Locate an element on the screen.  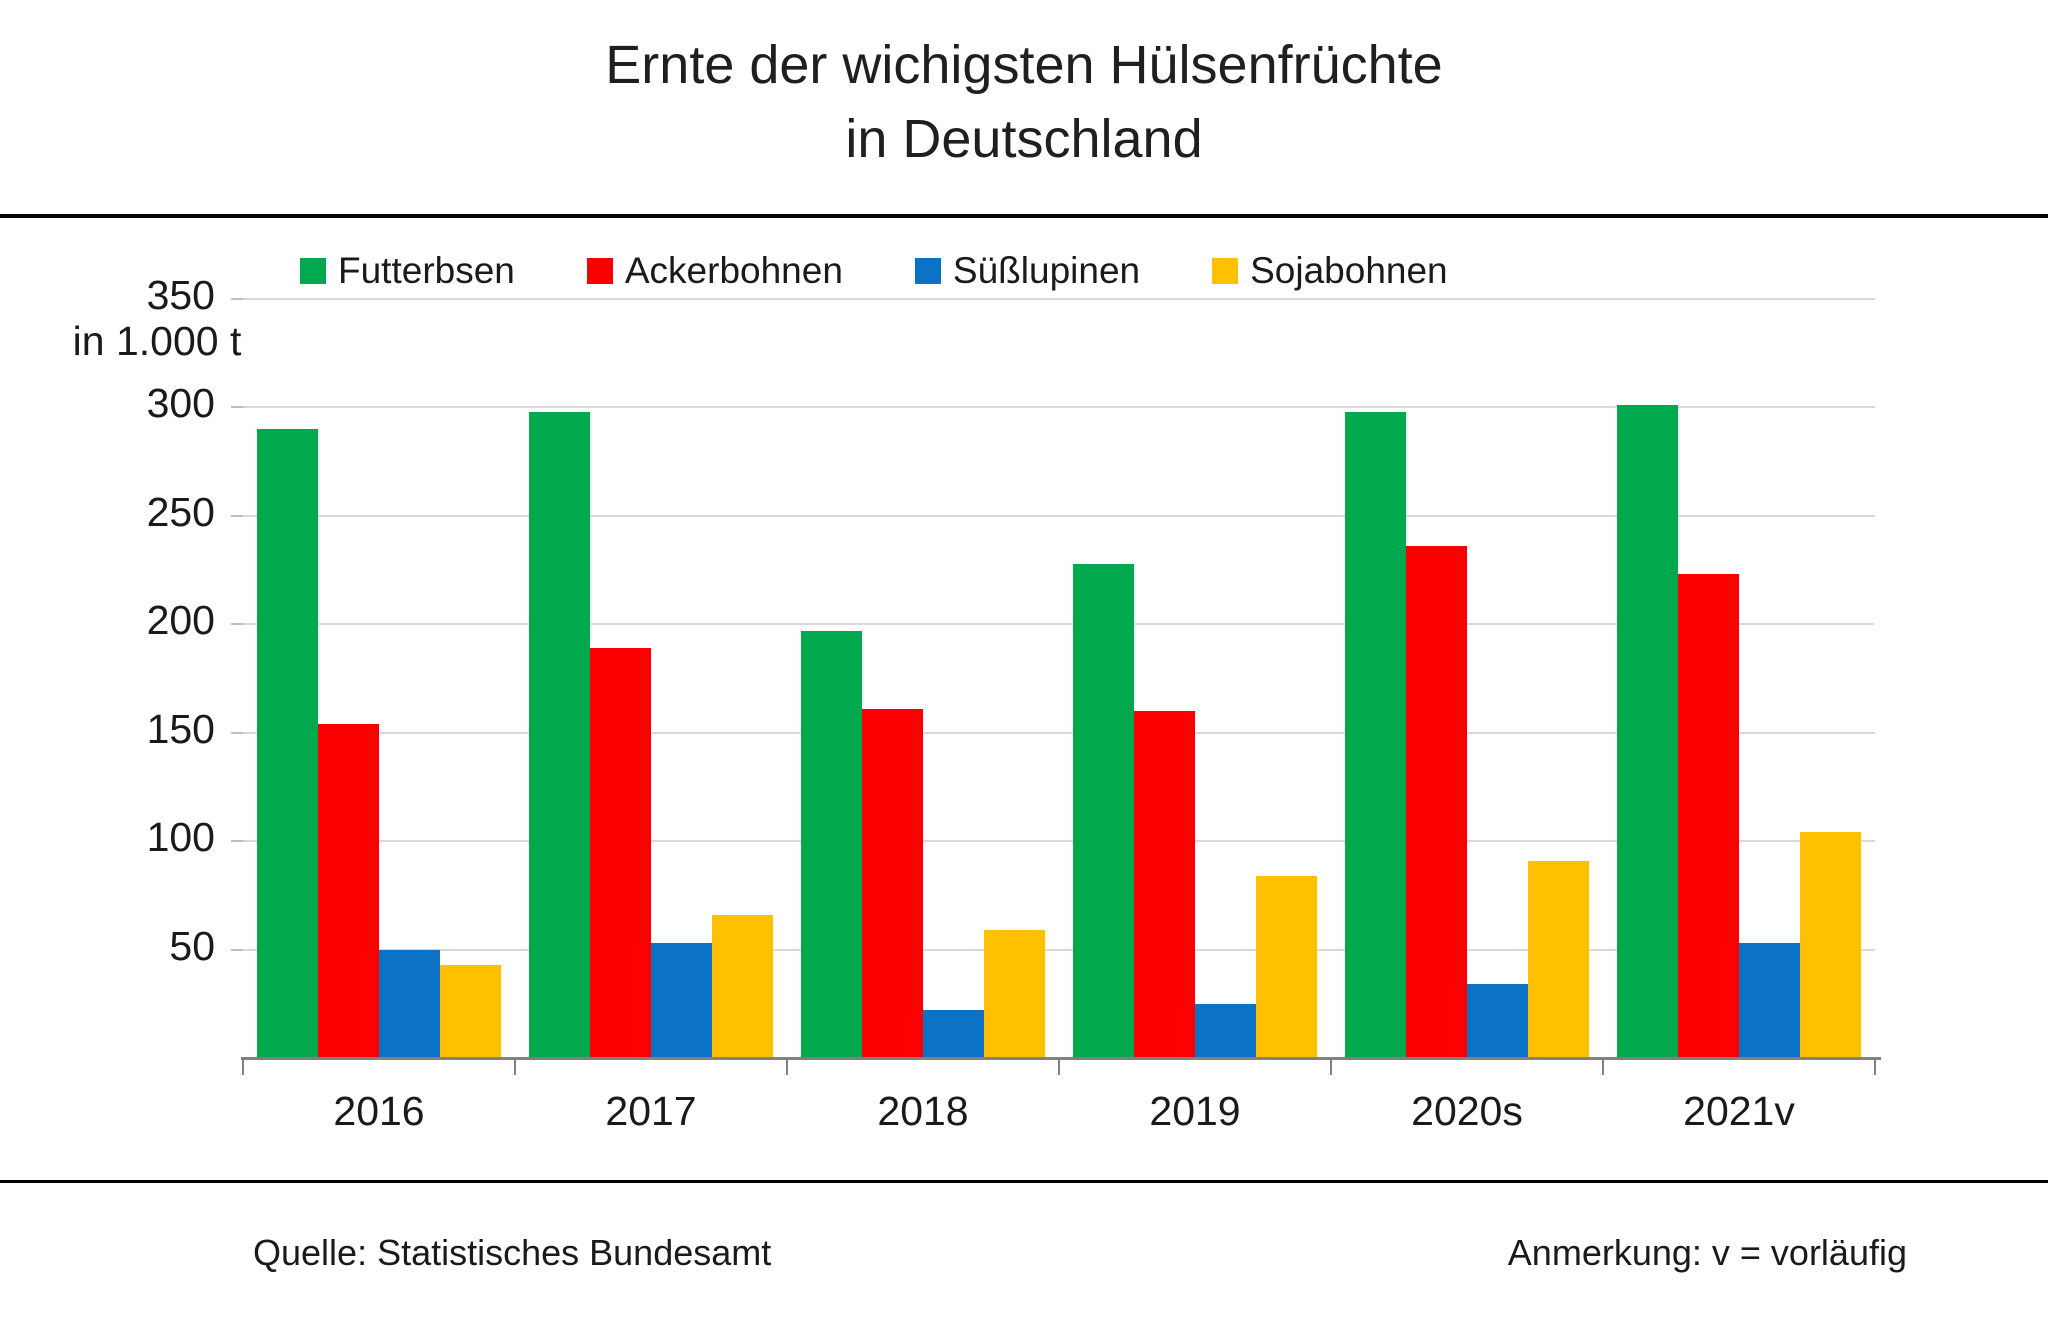
bar-suesslupinen-2018 is located at coordinates (953, 1034).